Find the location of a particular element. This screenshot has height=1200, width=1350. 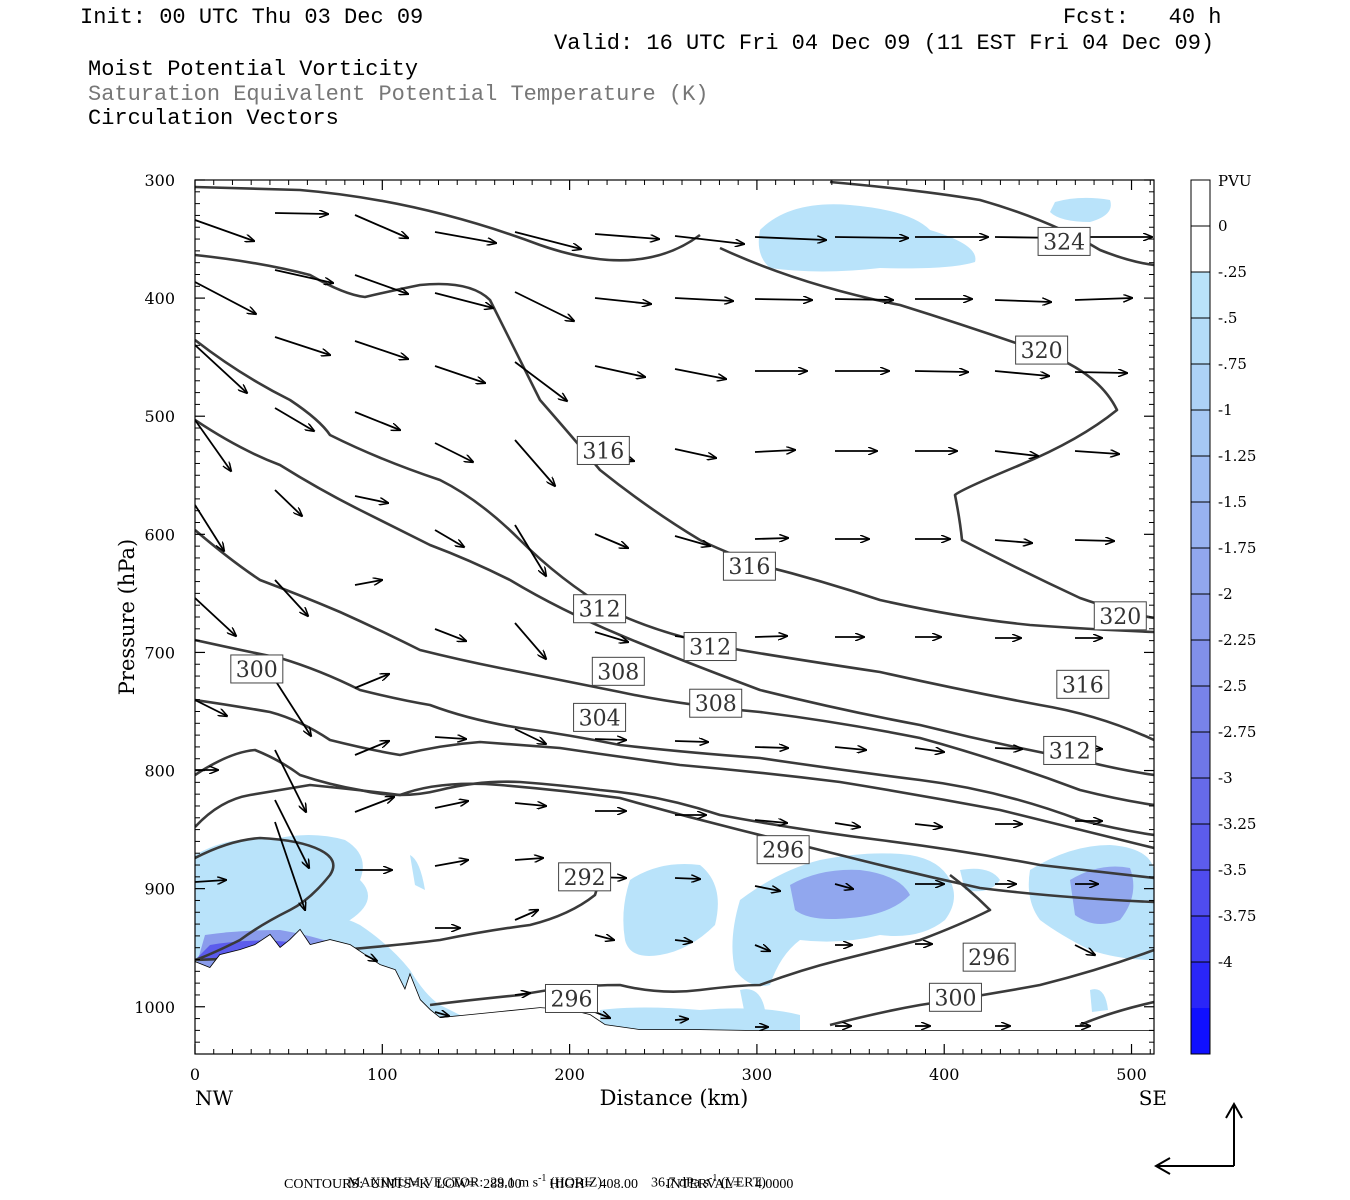

colorbar-label: -1 is located at coordinates (1225, 410).